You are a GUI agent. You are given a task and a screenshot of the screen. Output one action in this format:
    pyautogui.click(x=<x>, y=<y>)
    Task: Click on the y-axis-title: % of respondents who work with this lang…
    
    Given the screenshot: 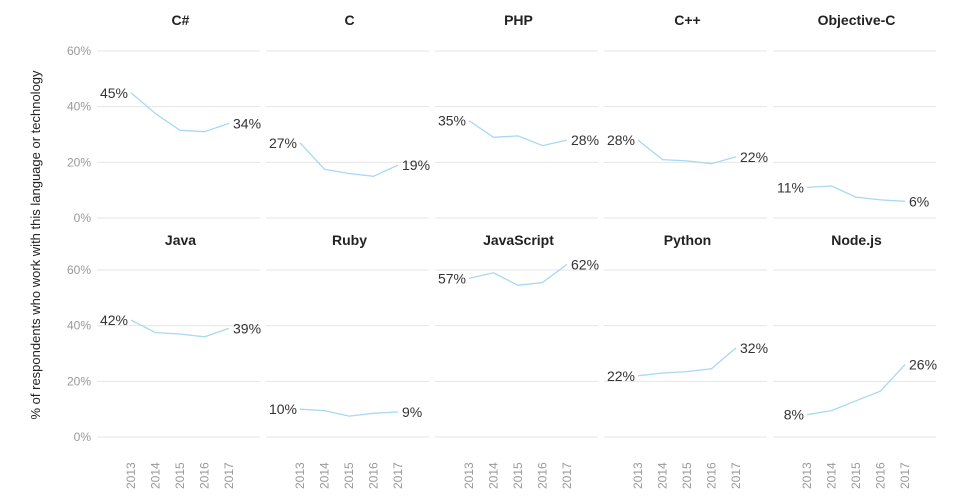 What is the action you would take?
    pyautogui.click(x=35, y=245)
    